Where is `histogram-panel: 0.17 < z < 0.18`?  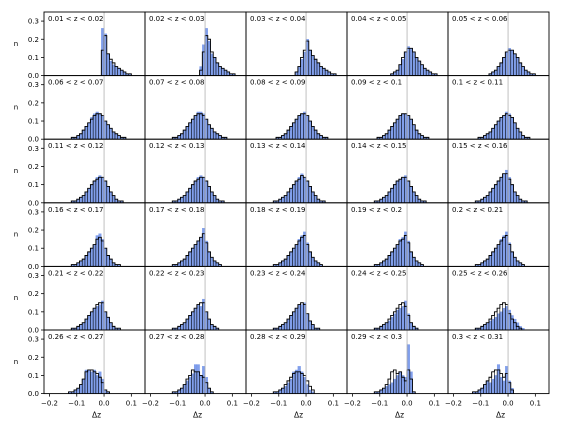 histogram-panel: 0.17 < z < 0.18 is located at coordinates (195, 234).